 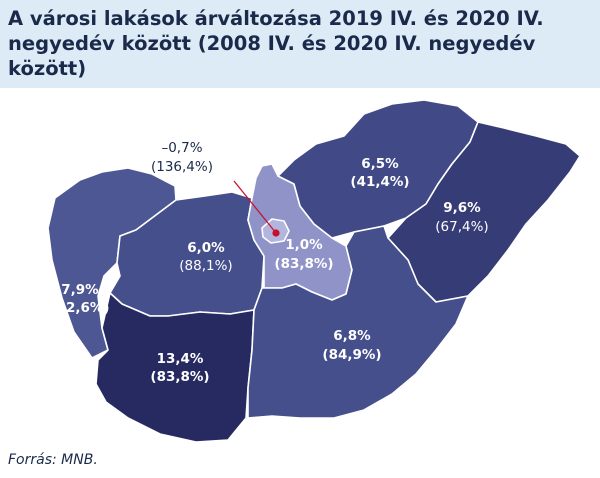 What do you see at coordinates (379, 182) in the screenshot?
I see `index-label: (41,4%)` at bounding box center [379, 182].